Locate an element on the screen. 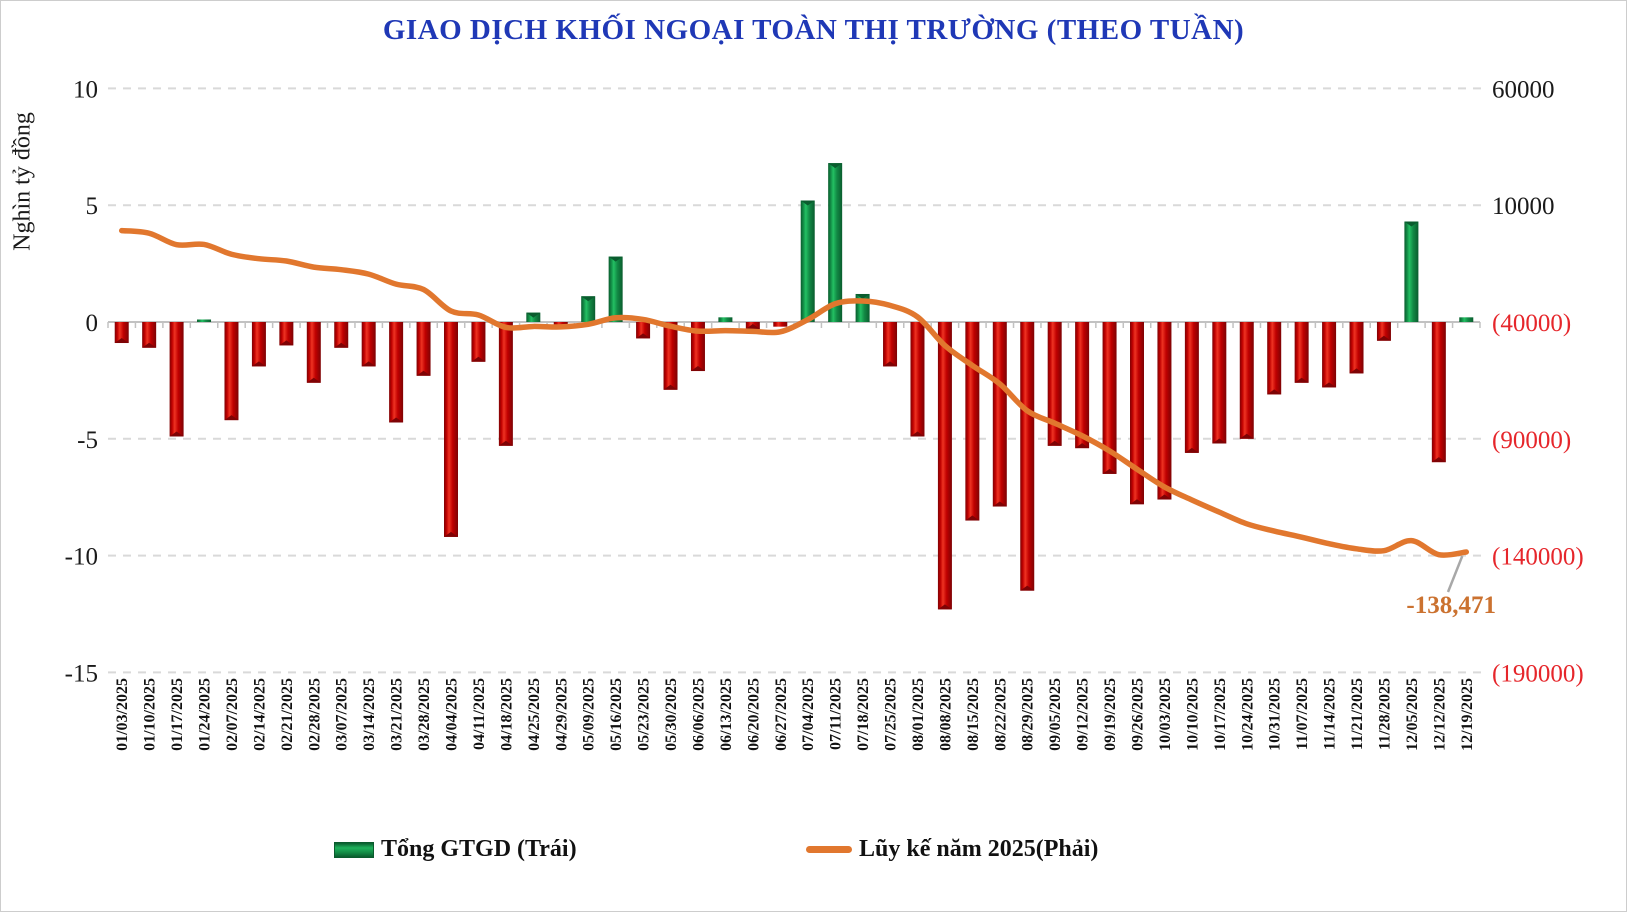  date-label: 03/07/2025 is located at coordinates (342, 714).